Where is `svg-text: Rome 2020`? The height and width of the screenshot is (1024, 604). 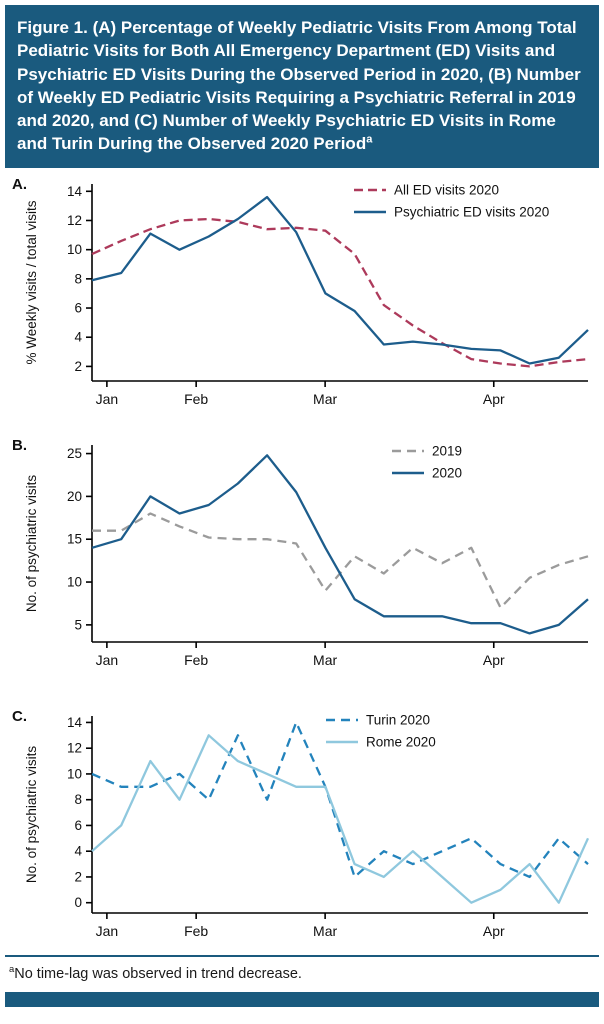 svg-text: Rome 2020 is located at coordinates (401, 741).